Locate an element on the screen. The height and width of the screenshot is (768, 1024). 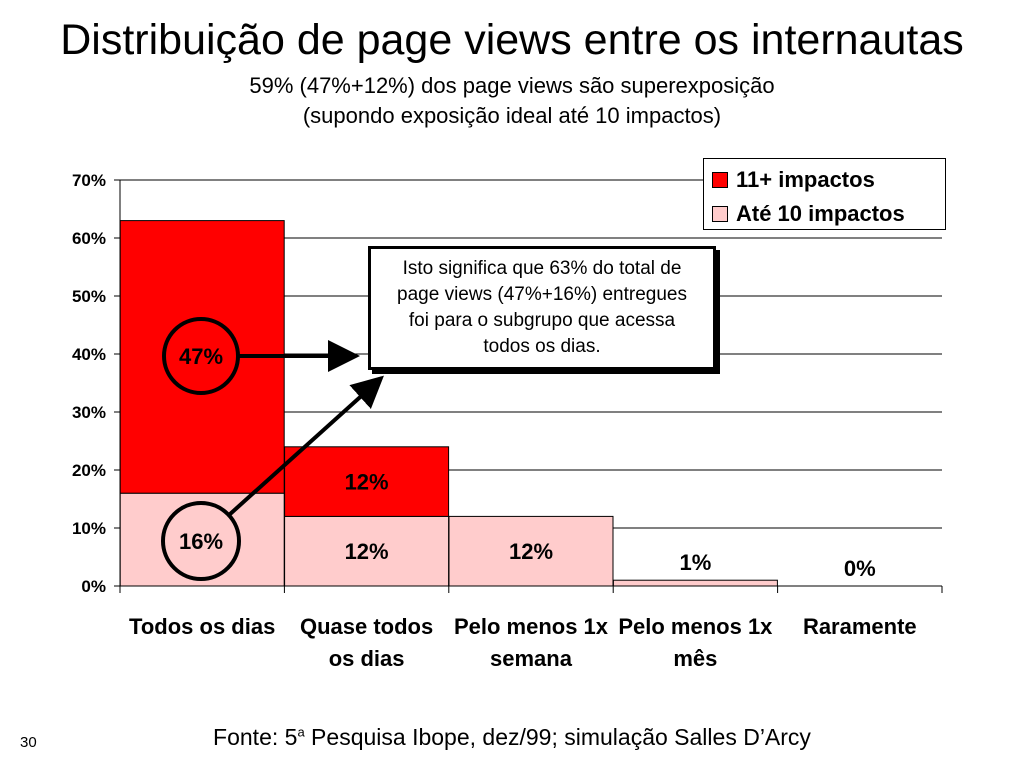
x-category-label: Todos os dias is located at coordinates (202, 626).